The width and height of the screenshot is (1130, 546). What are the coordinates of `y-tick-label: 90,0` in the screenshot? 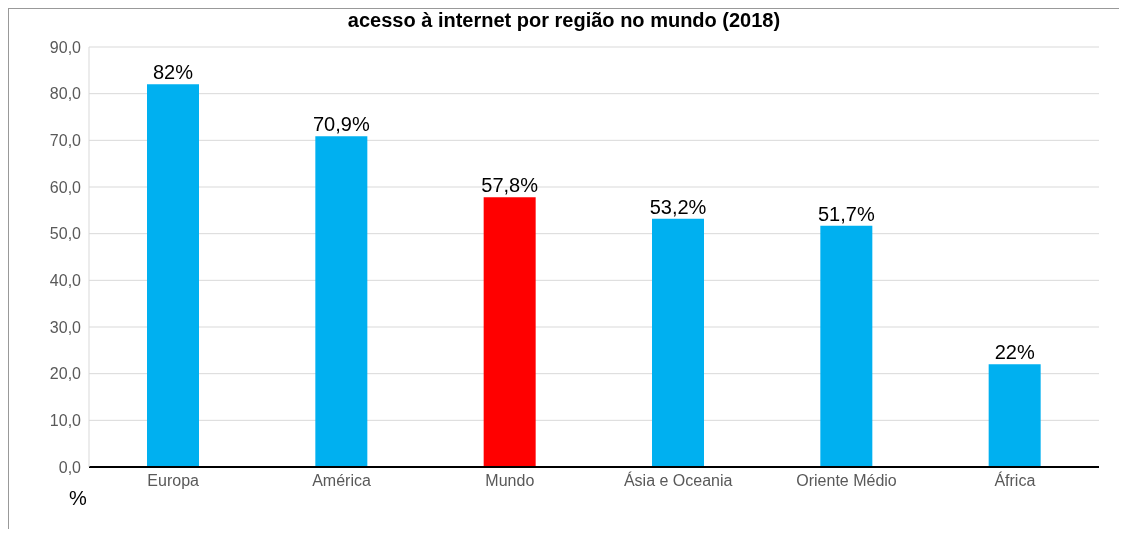 It's located at (65, 47).